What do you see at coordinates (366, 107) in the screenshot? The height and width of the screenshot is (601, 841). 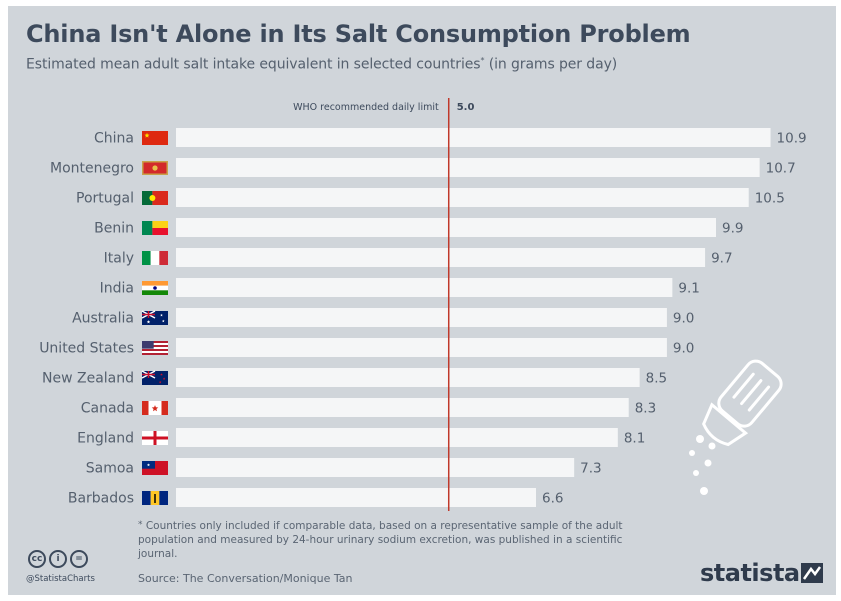 I see `reference-line-label: WHO recommended daily limit` at bounding box center [366, 107].